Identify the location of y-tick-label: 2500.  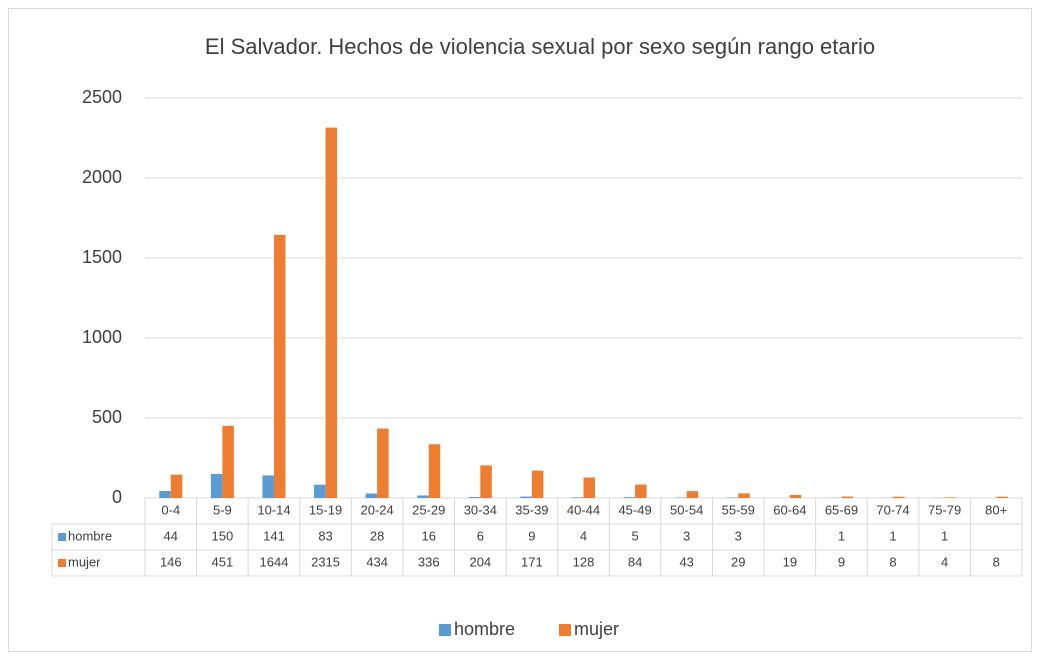
(102, 97).